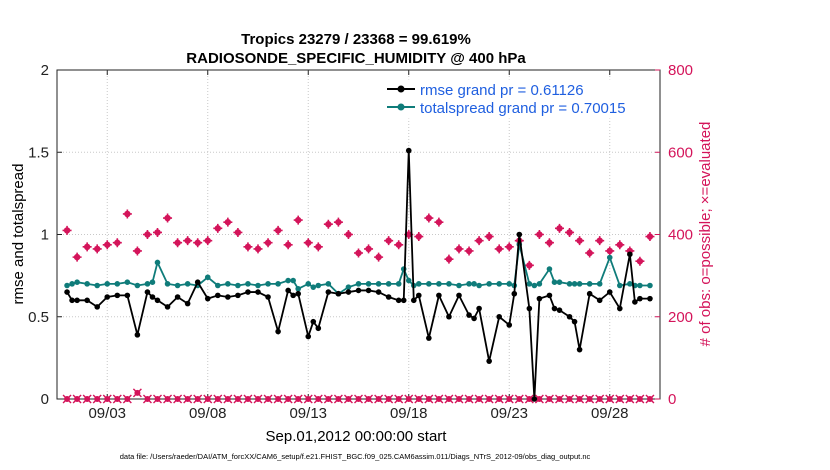 The width and height of the screenshot is (830, 470). Describe the element at coordinates (680, 152) in the screenshot. I see `y2-tick-label: 600` at that location.